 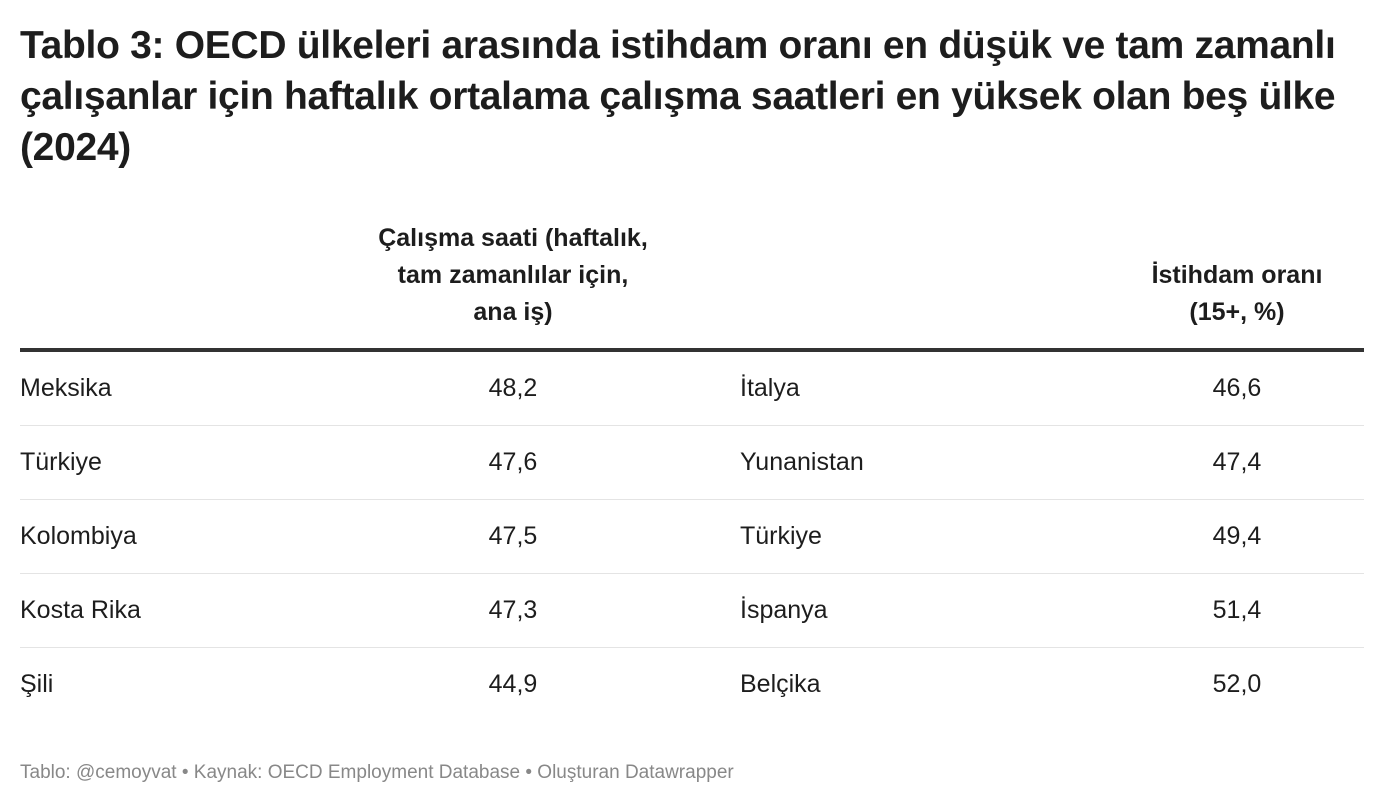 What do you see at coordinates (66, 388) in the screenshot?
I see `cell-country-hours: Meksika` at bounding box center [66, 388].